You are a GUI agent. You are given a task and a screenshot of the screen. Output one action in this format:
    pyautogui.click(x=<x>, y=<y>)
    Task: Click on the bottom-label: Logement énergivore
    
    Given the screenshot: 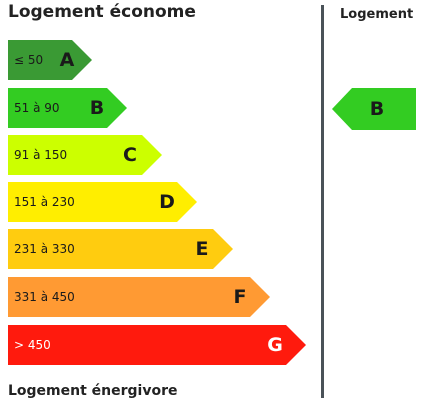 What is the action you would take?
    pyautogui.click(x=93, y=391)
    